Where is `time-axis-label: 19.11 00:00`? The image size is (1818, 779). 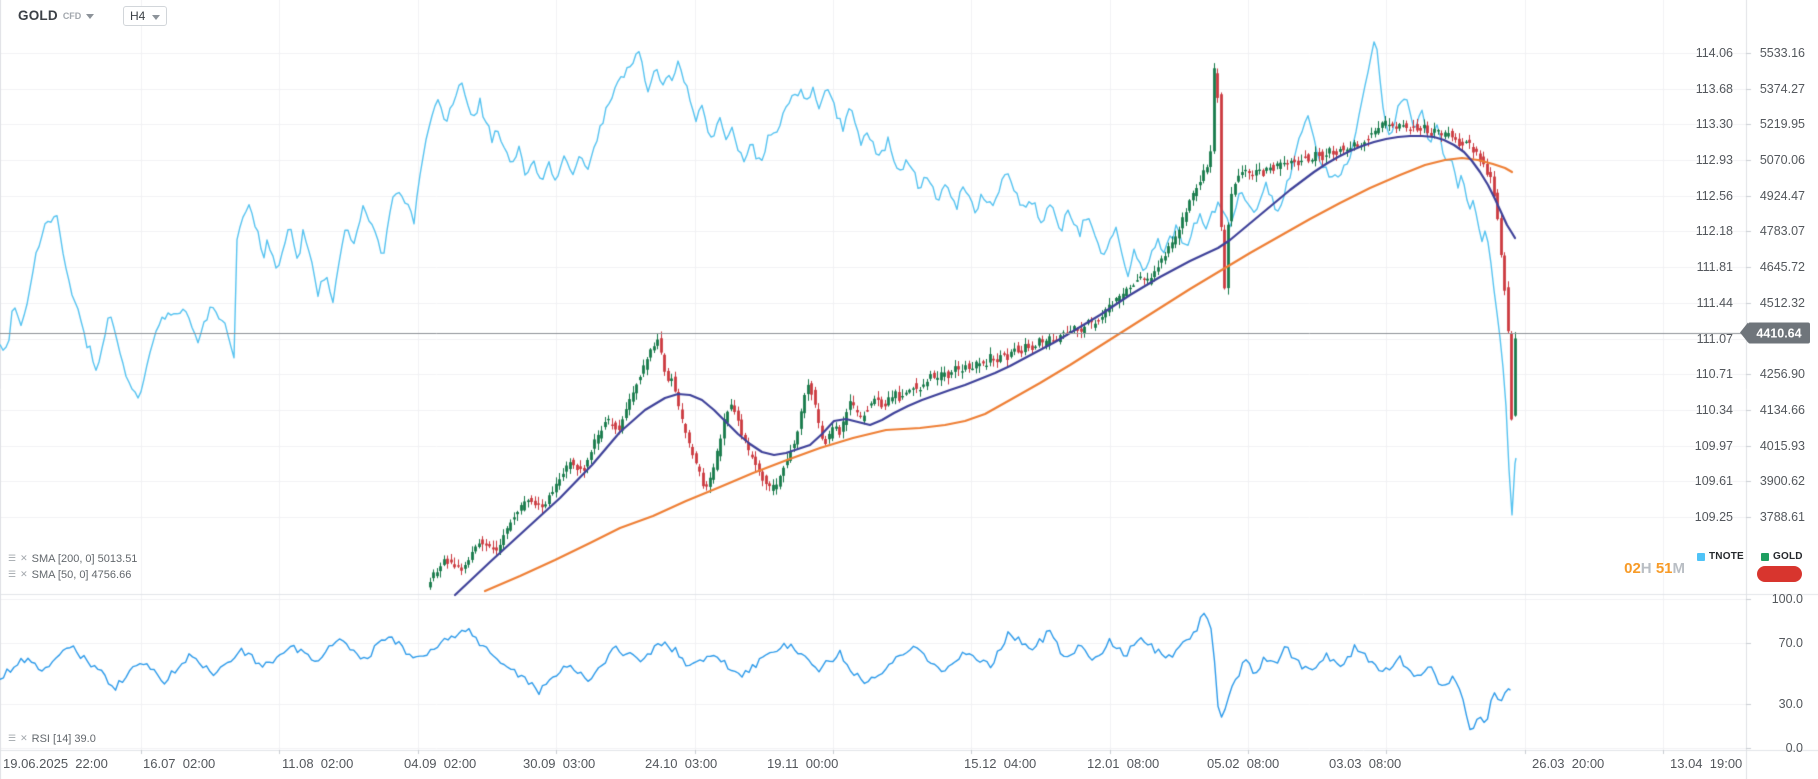
time-axis-label: 19.11 00:00 is located at coordinates (803, 763).